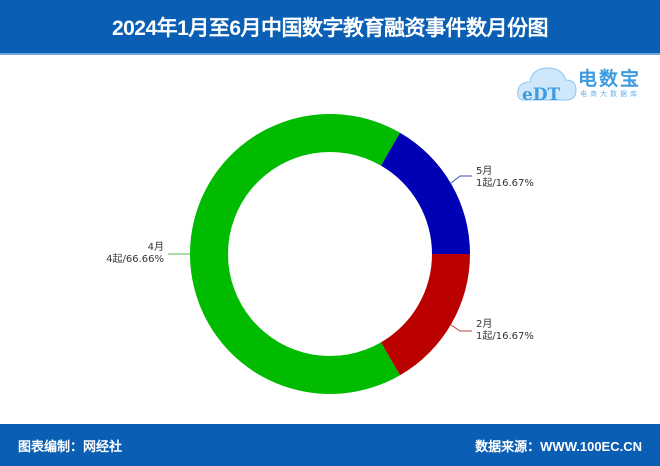  I want to click on slice-february, so click(425, 315).